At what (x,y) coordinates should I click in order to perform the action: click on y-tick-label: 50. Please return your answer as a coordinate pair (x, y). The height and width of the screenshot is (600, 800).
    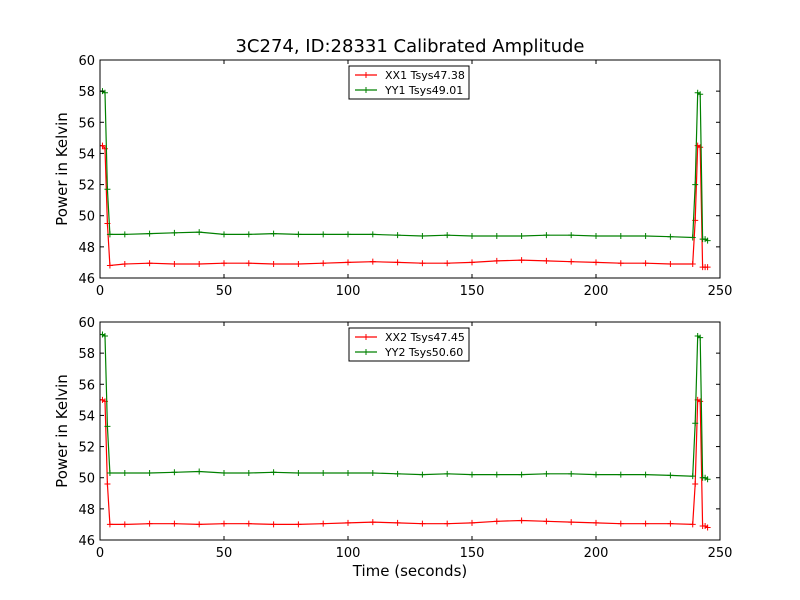
    Looking at the image, I should click on (86, 479).